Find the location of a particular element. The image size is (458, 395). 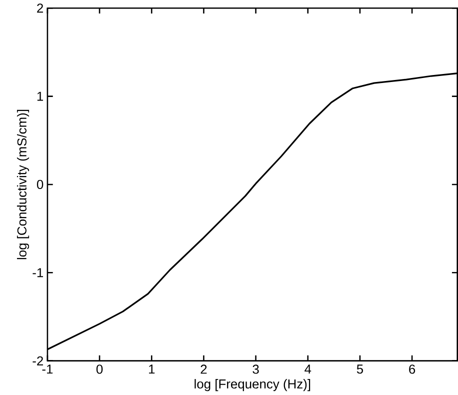

x-tick-label: 2 is located at coordinates (203, 369).